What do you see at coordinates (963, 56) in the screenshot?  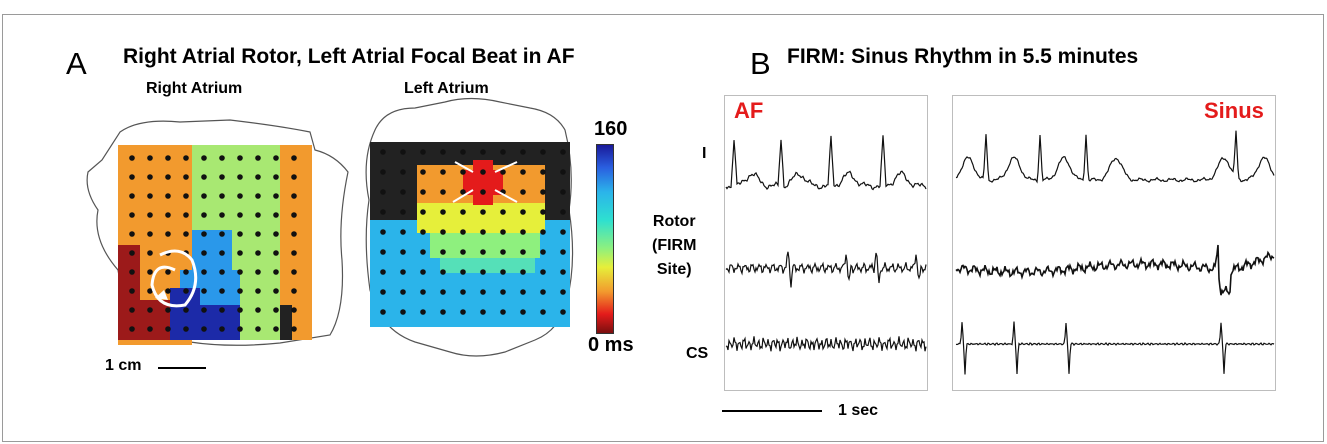 I see `panel-b-title: FIRM: Sinus Rhythm in 5.5 minutes` at bounding box center [963, 56].